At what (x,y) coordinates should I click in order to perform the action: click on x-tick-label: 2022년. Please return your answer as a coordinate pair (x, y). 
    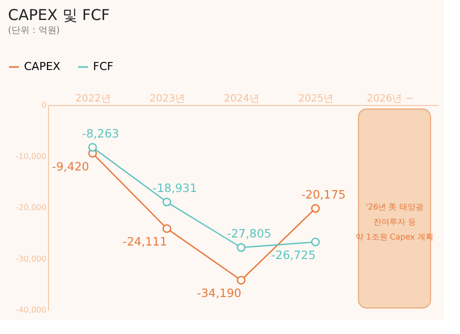
    Looking at the image, I should click on (93, 99).